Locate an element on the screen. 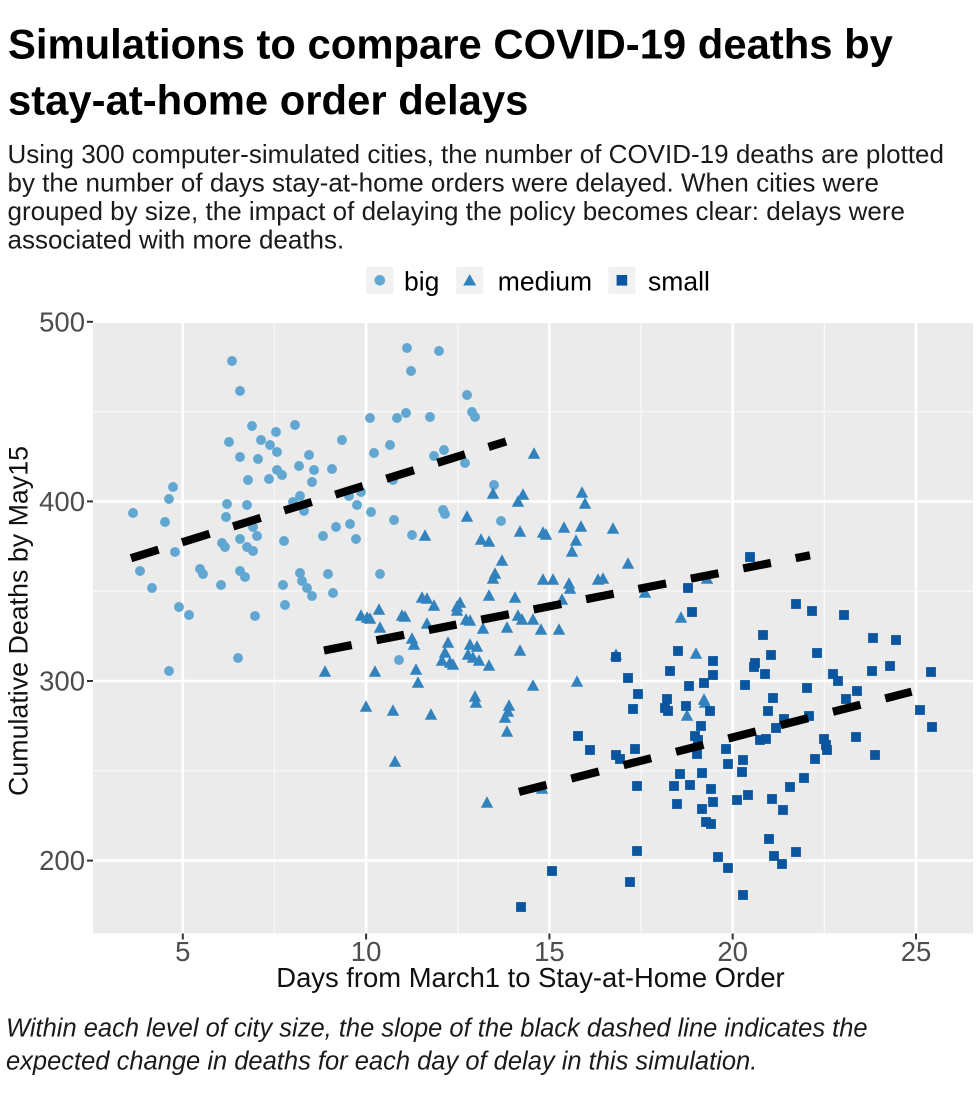 The height and width of the screenshot is (1101, 980). svg-text: 15 is located at coordinates (549, 951).